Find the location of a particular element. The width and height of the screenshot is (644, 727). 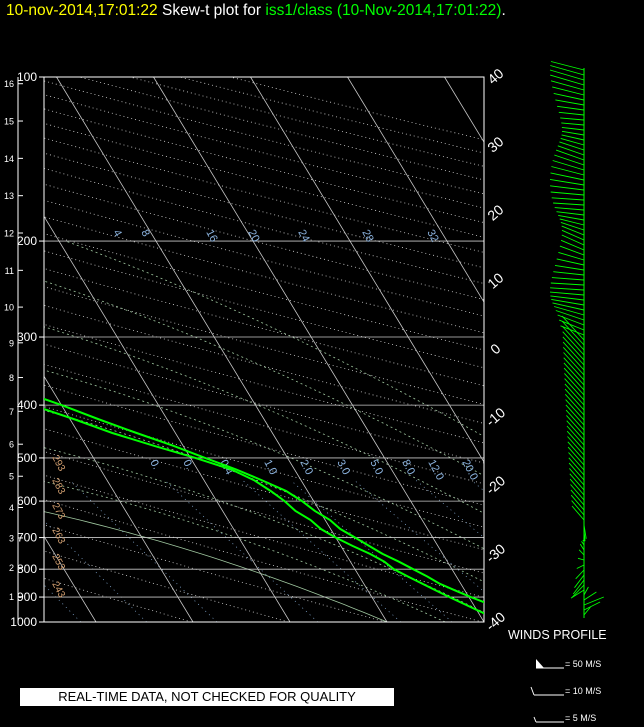

barb-full-icon is located at coordinates (547, 691).